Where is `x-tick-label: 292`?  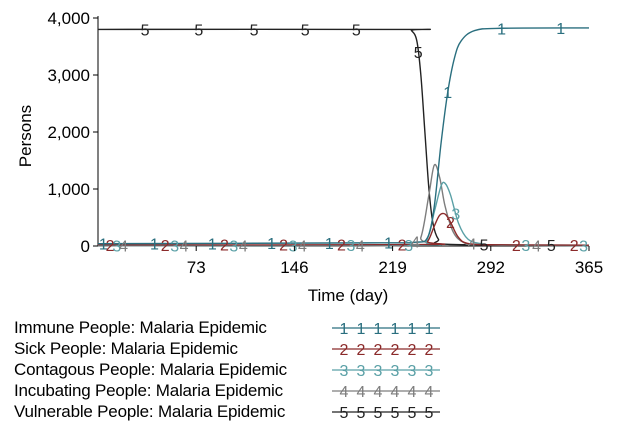
x-tick-label: 292 is located at coordinates (491, 267).